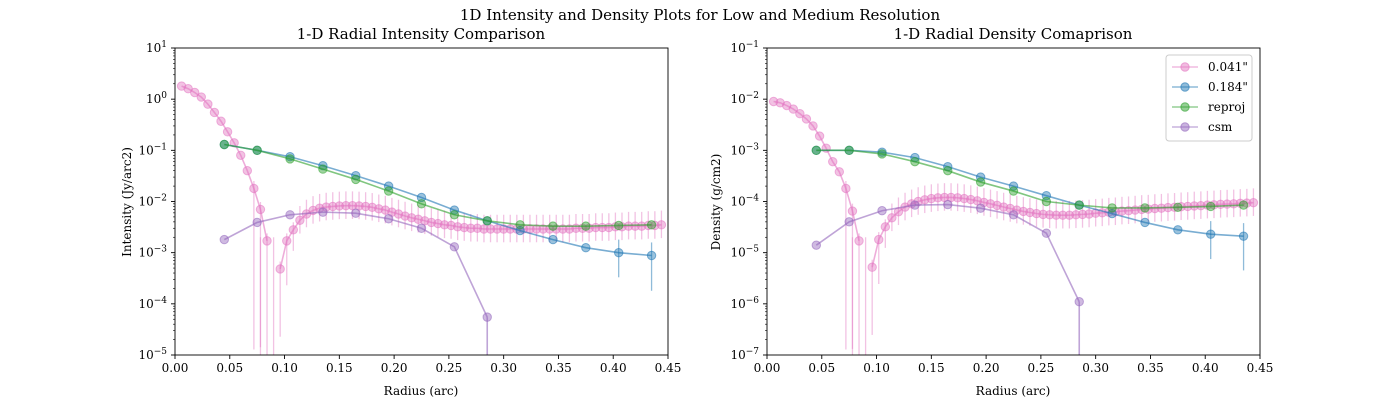 This screenshot has height=400, width=1400. What do you see at coordinates (1220, 127) in the screenshot?
I see `legend-label: csm` at bounding box center [1220, 127].